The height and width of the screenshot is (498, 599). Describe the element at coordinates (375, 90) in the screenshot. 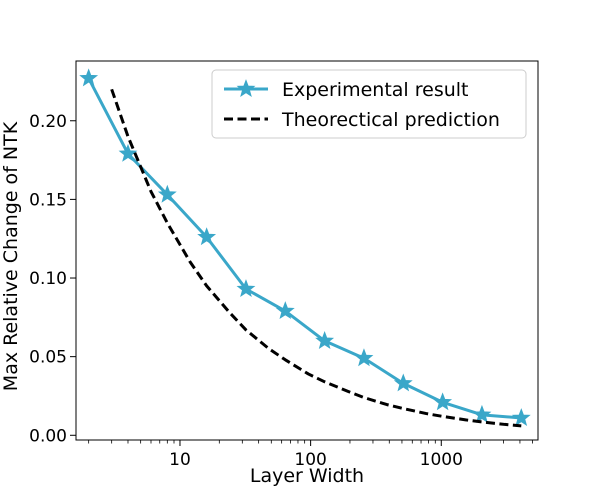

I see `legend-label-0: Experimental result` at that location.